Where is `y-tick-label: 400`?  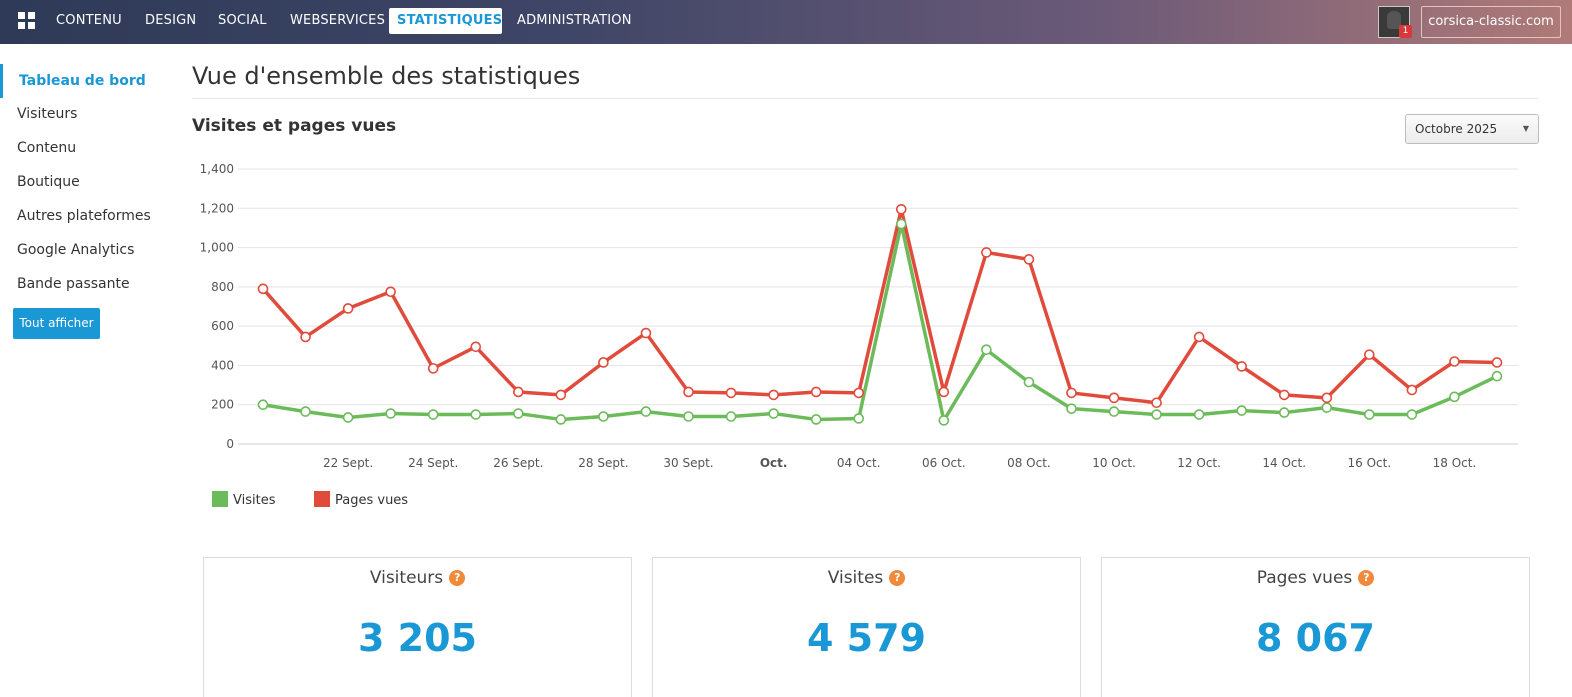
y-tick-label: 400 is located at coordinates (222, 365).